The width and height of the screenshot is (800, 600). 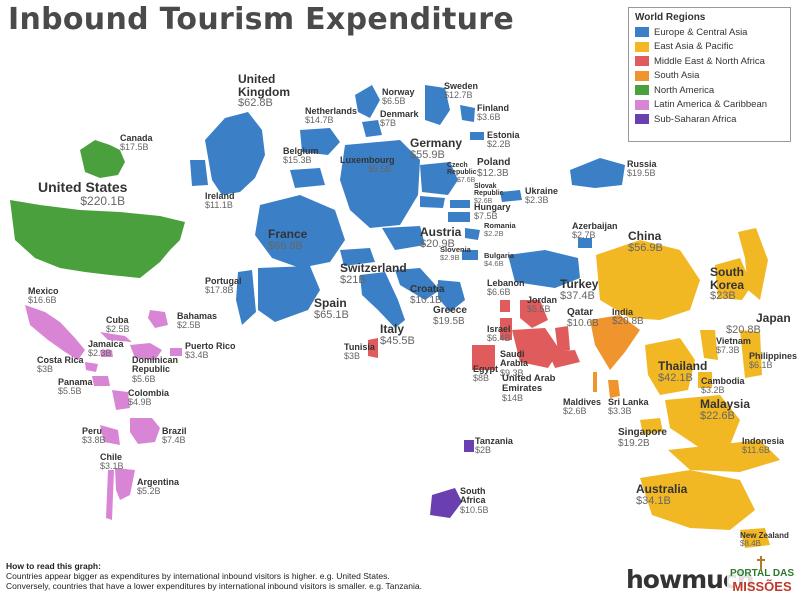 I want to click on label-bulgaria: Bulgaria $4.6B, so click(x=499, y=259).